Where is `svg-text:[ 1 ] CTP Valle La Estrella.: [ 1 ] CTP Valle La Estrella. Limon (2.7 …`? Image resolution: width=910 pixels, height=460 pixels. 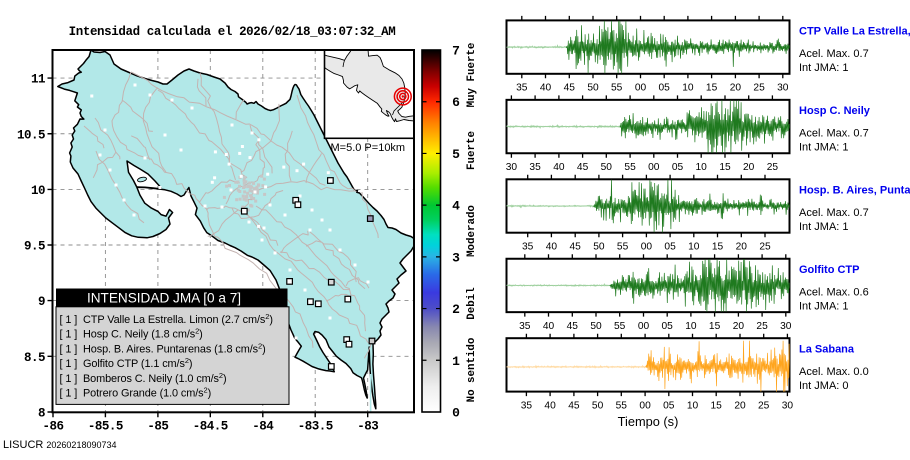
svg-text:[ 1 ] CTP Valle La Estrella.: [ 1 ] CTP Valle La Estrella. Limon (2.7 … is located at coordinates (166, 319).